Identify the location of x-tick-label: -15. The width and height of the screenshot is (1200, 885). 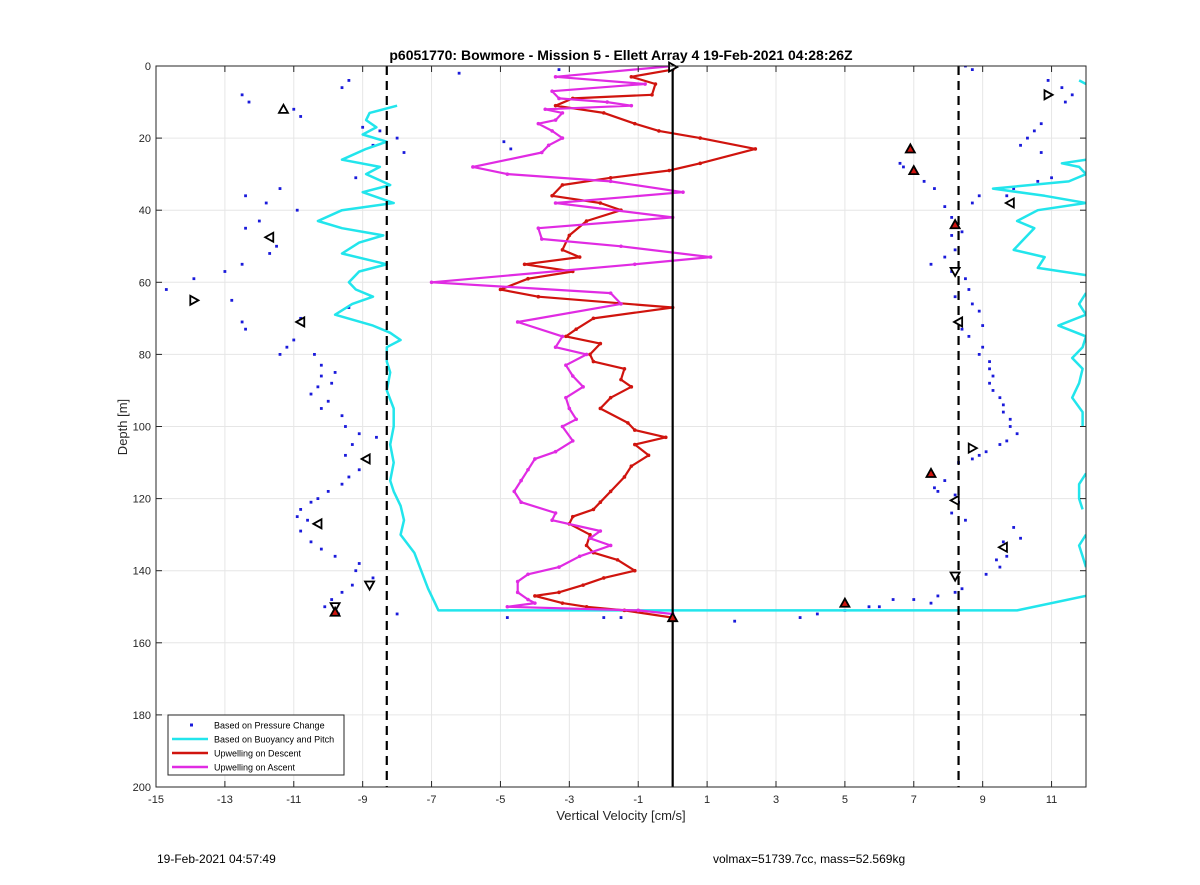
(156, 800).